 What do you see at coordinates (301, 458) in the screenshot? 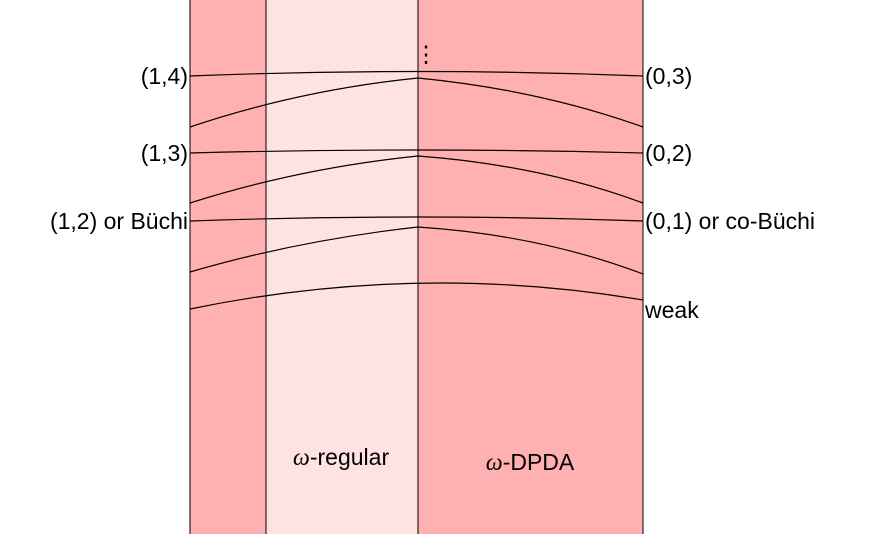
I see `omega-regular-symbol: ω` at bounding box center [301, 458].